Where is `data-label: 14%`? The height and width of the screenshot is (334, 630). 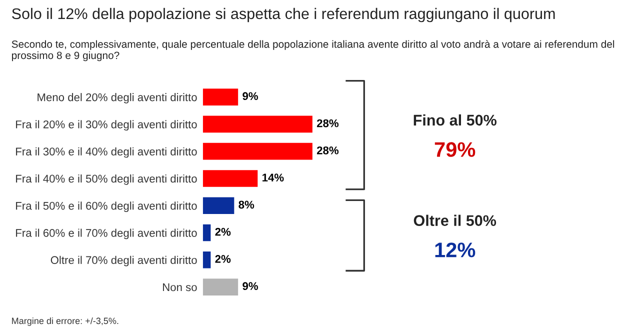 data-label: 14% is located at coordinates (273, 178).